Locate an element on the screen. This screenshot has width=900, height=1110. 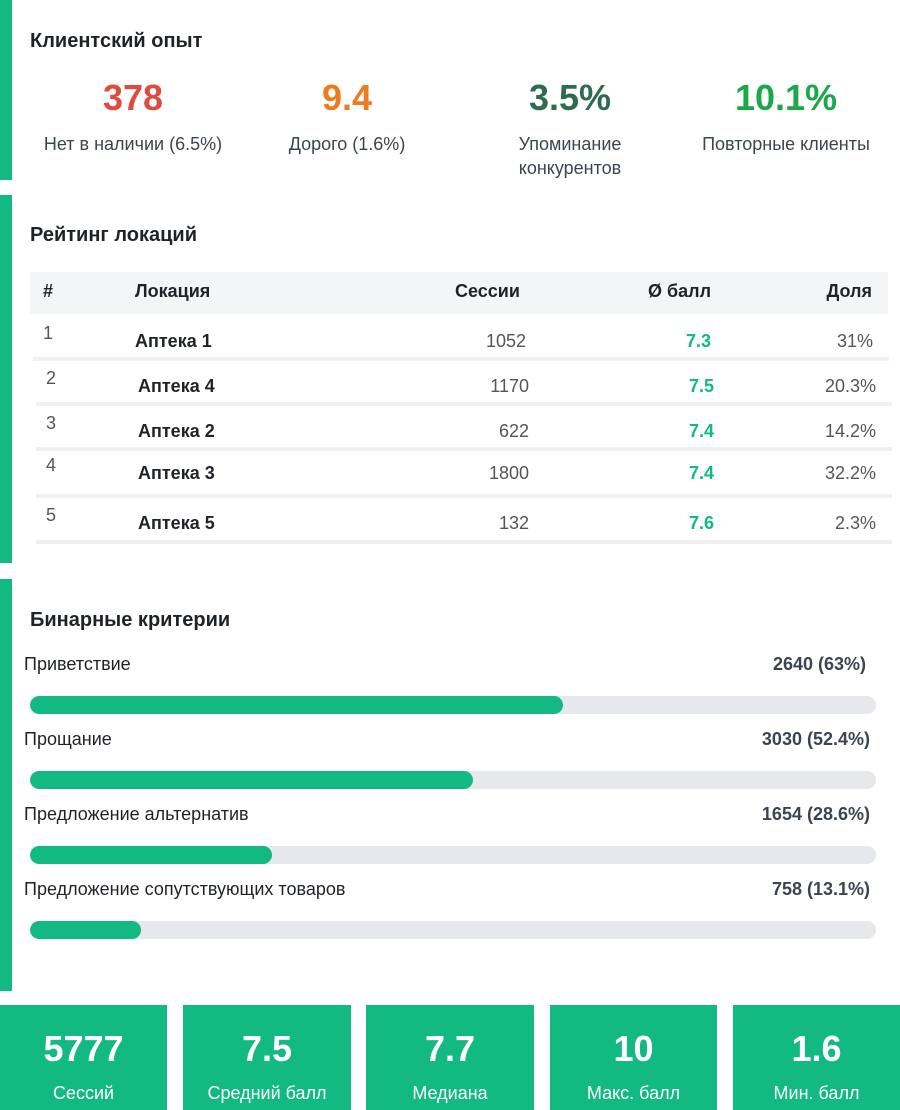
criterion-value: 758 (13.1%) is located at coordinates (820, 889).